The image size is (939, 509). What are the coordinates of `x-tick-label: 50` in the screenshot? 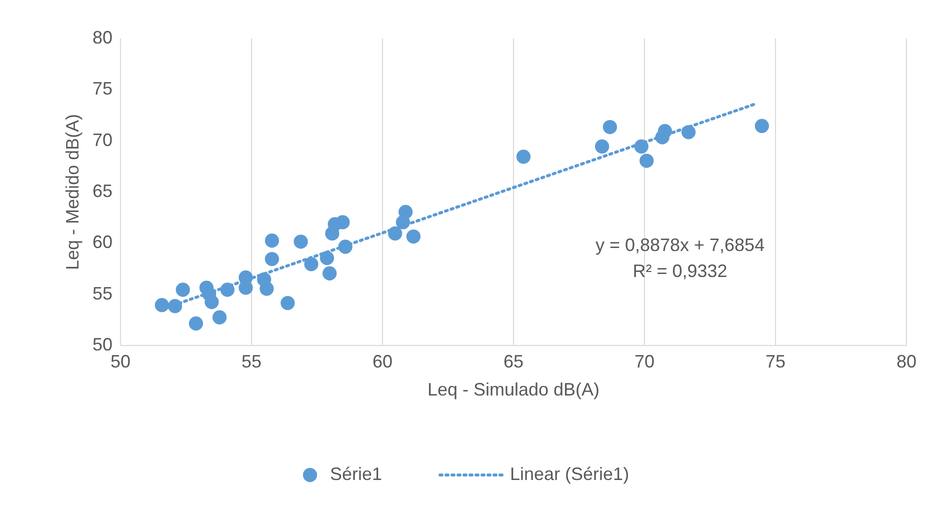 It's located at (120, 362).